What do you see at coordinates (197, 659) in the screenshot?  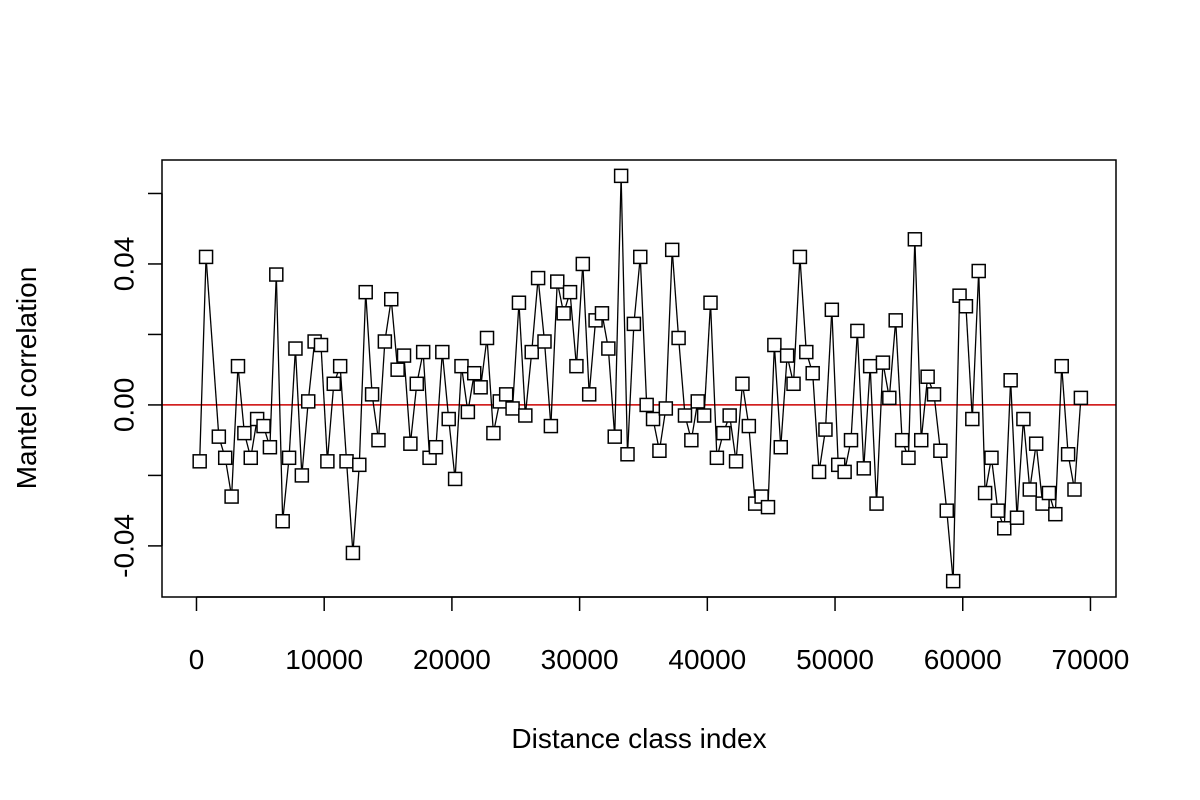 I see `x-tick-label: 0` at bounding box center [197, 659].